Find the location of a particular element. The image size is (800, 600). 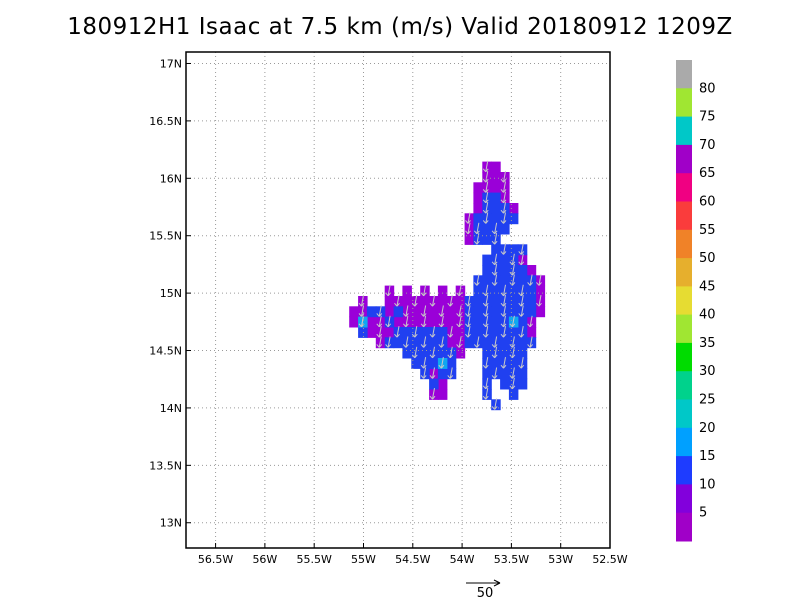

y-tick-label: 16N is located at coordinates (171, 178).